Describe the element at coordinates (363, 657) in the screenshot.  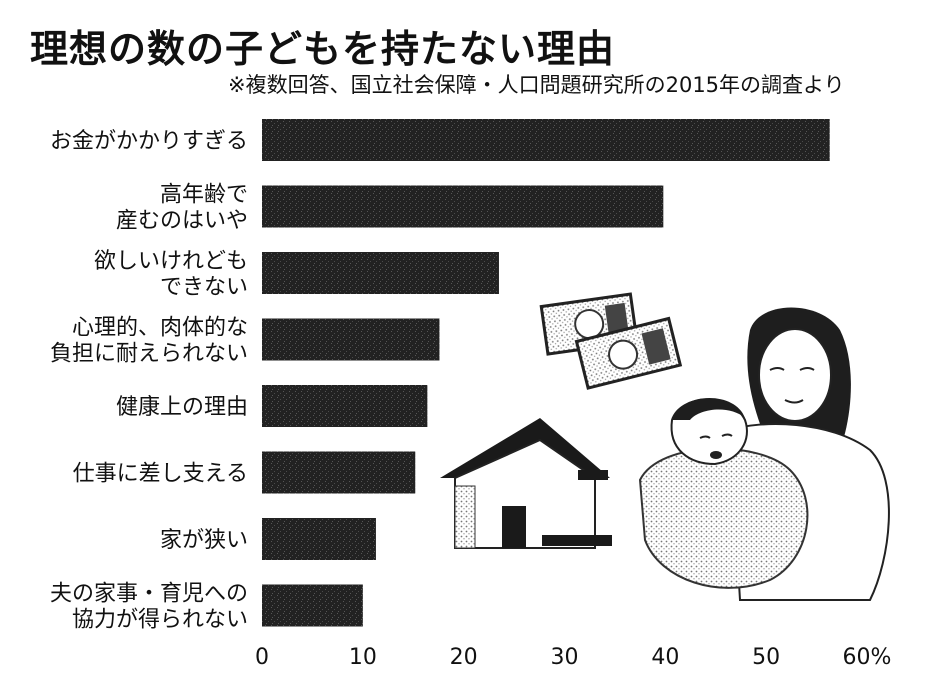
I see `x-tick-label-10: 10` at that location.